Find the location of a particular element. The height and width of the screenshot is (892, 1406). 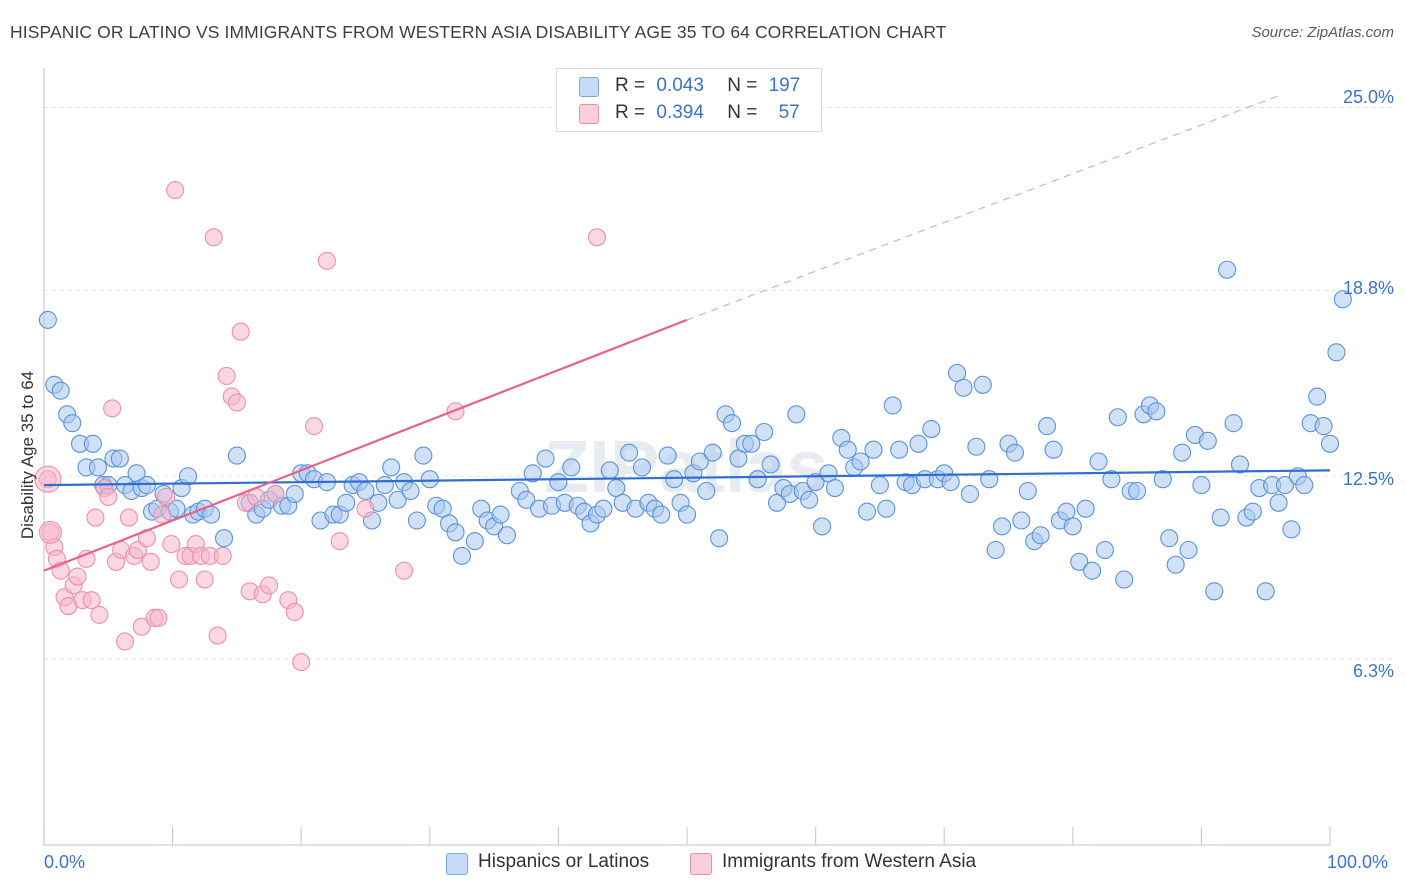

legend-label-western-asia: Immigrants from Western Asia is located at coordinates (849, 861).